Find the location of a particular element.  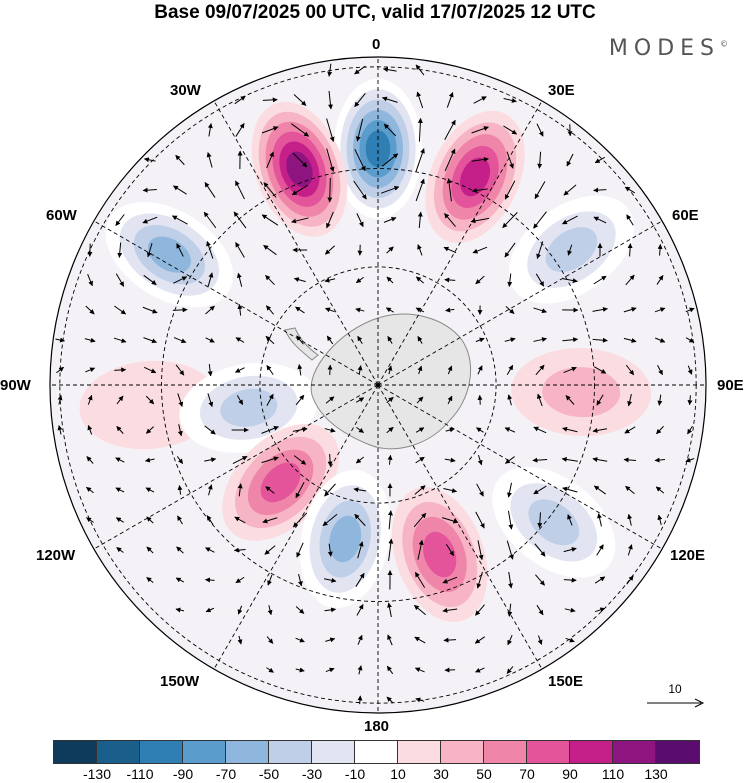

colorbar-tick-label: -30 is located at coordinates (312, 774).